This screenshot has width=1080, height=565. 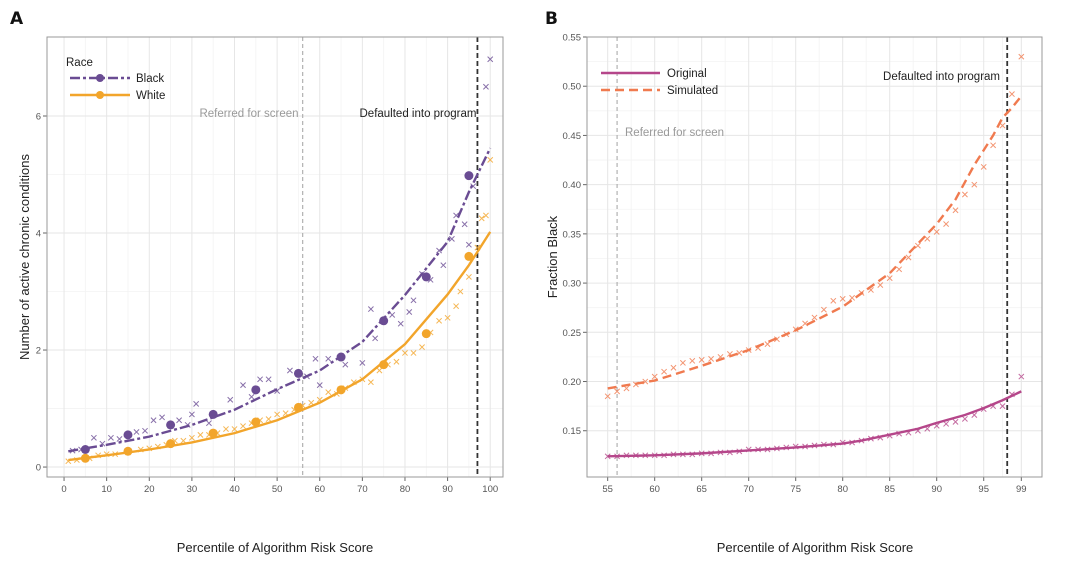 I want to click on legend-b: Original Simulated, so click(x=659, y=82).